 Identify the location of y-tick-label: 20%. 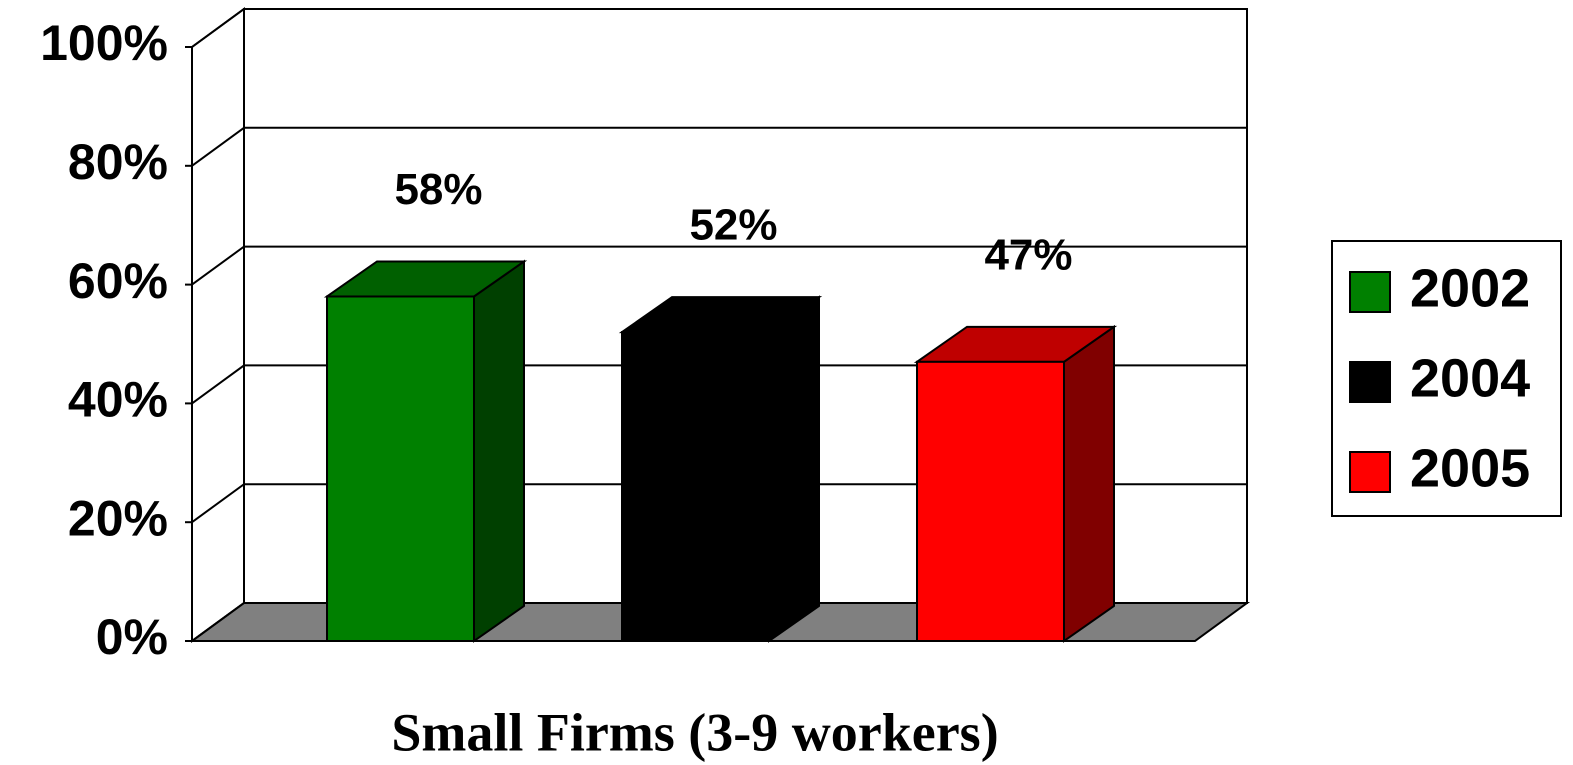
(118, 518).